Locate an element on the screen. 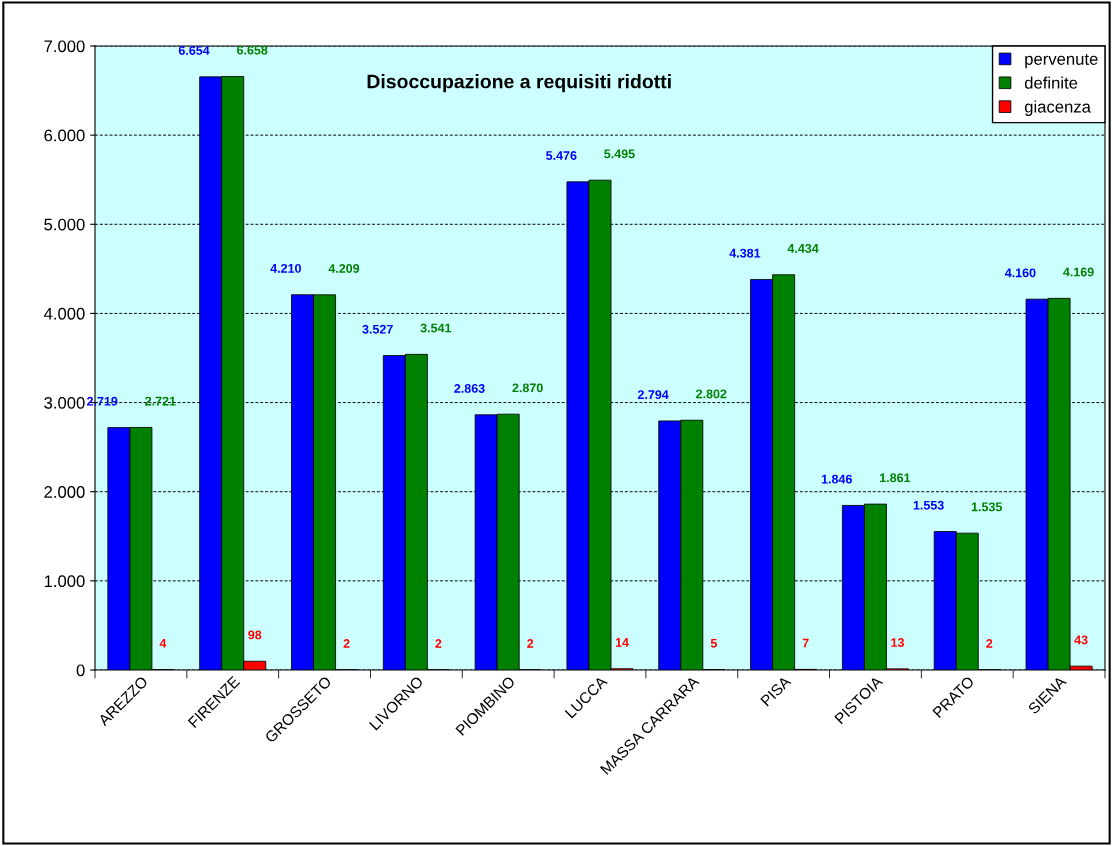 The height and width of the screenshot is (846, 1113). text: Disoccupazione a requisiti ridotti is located at coordinates (519, 83).